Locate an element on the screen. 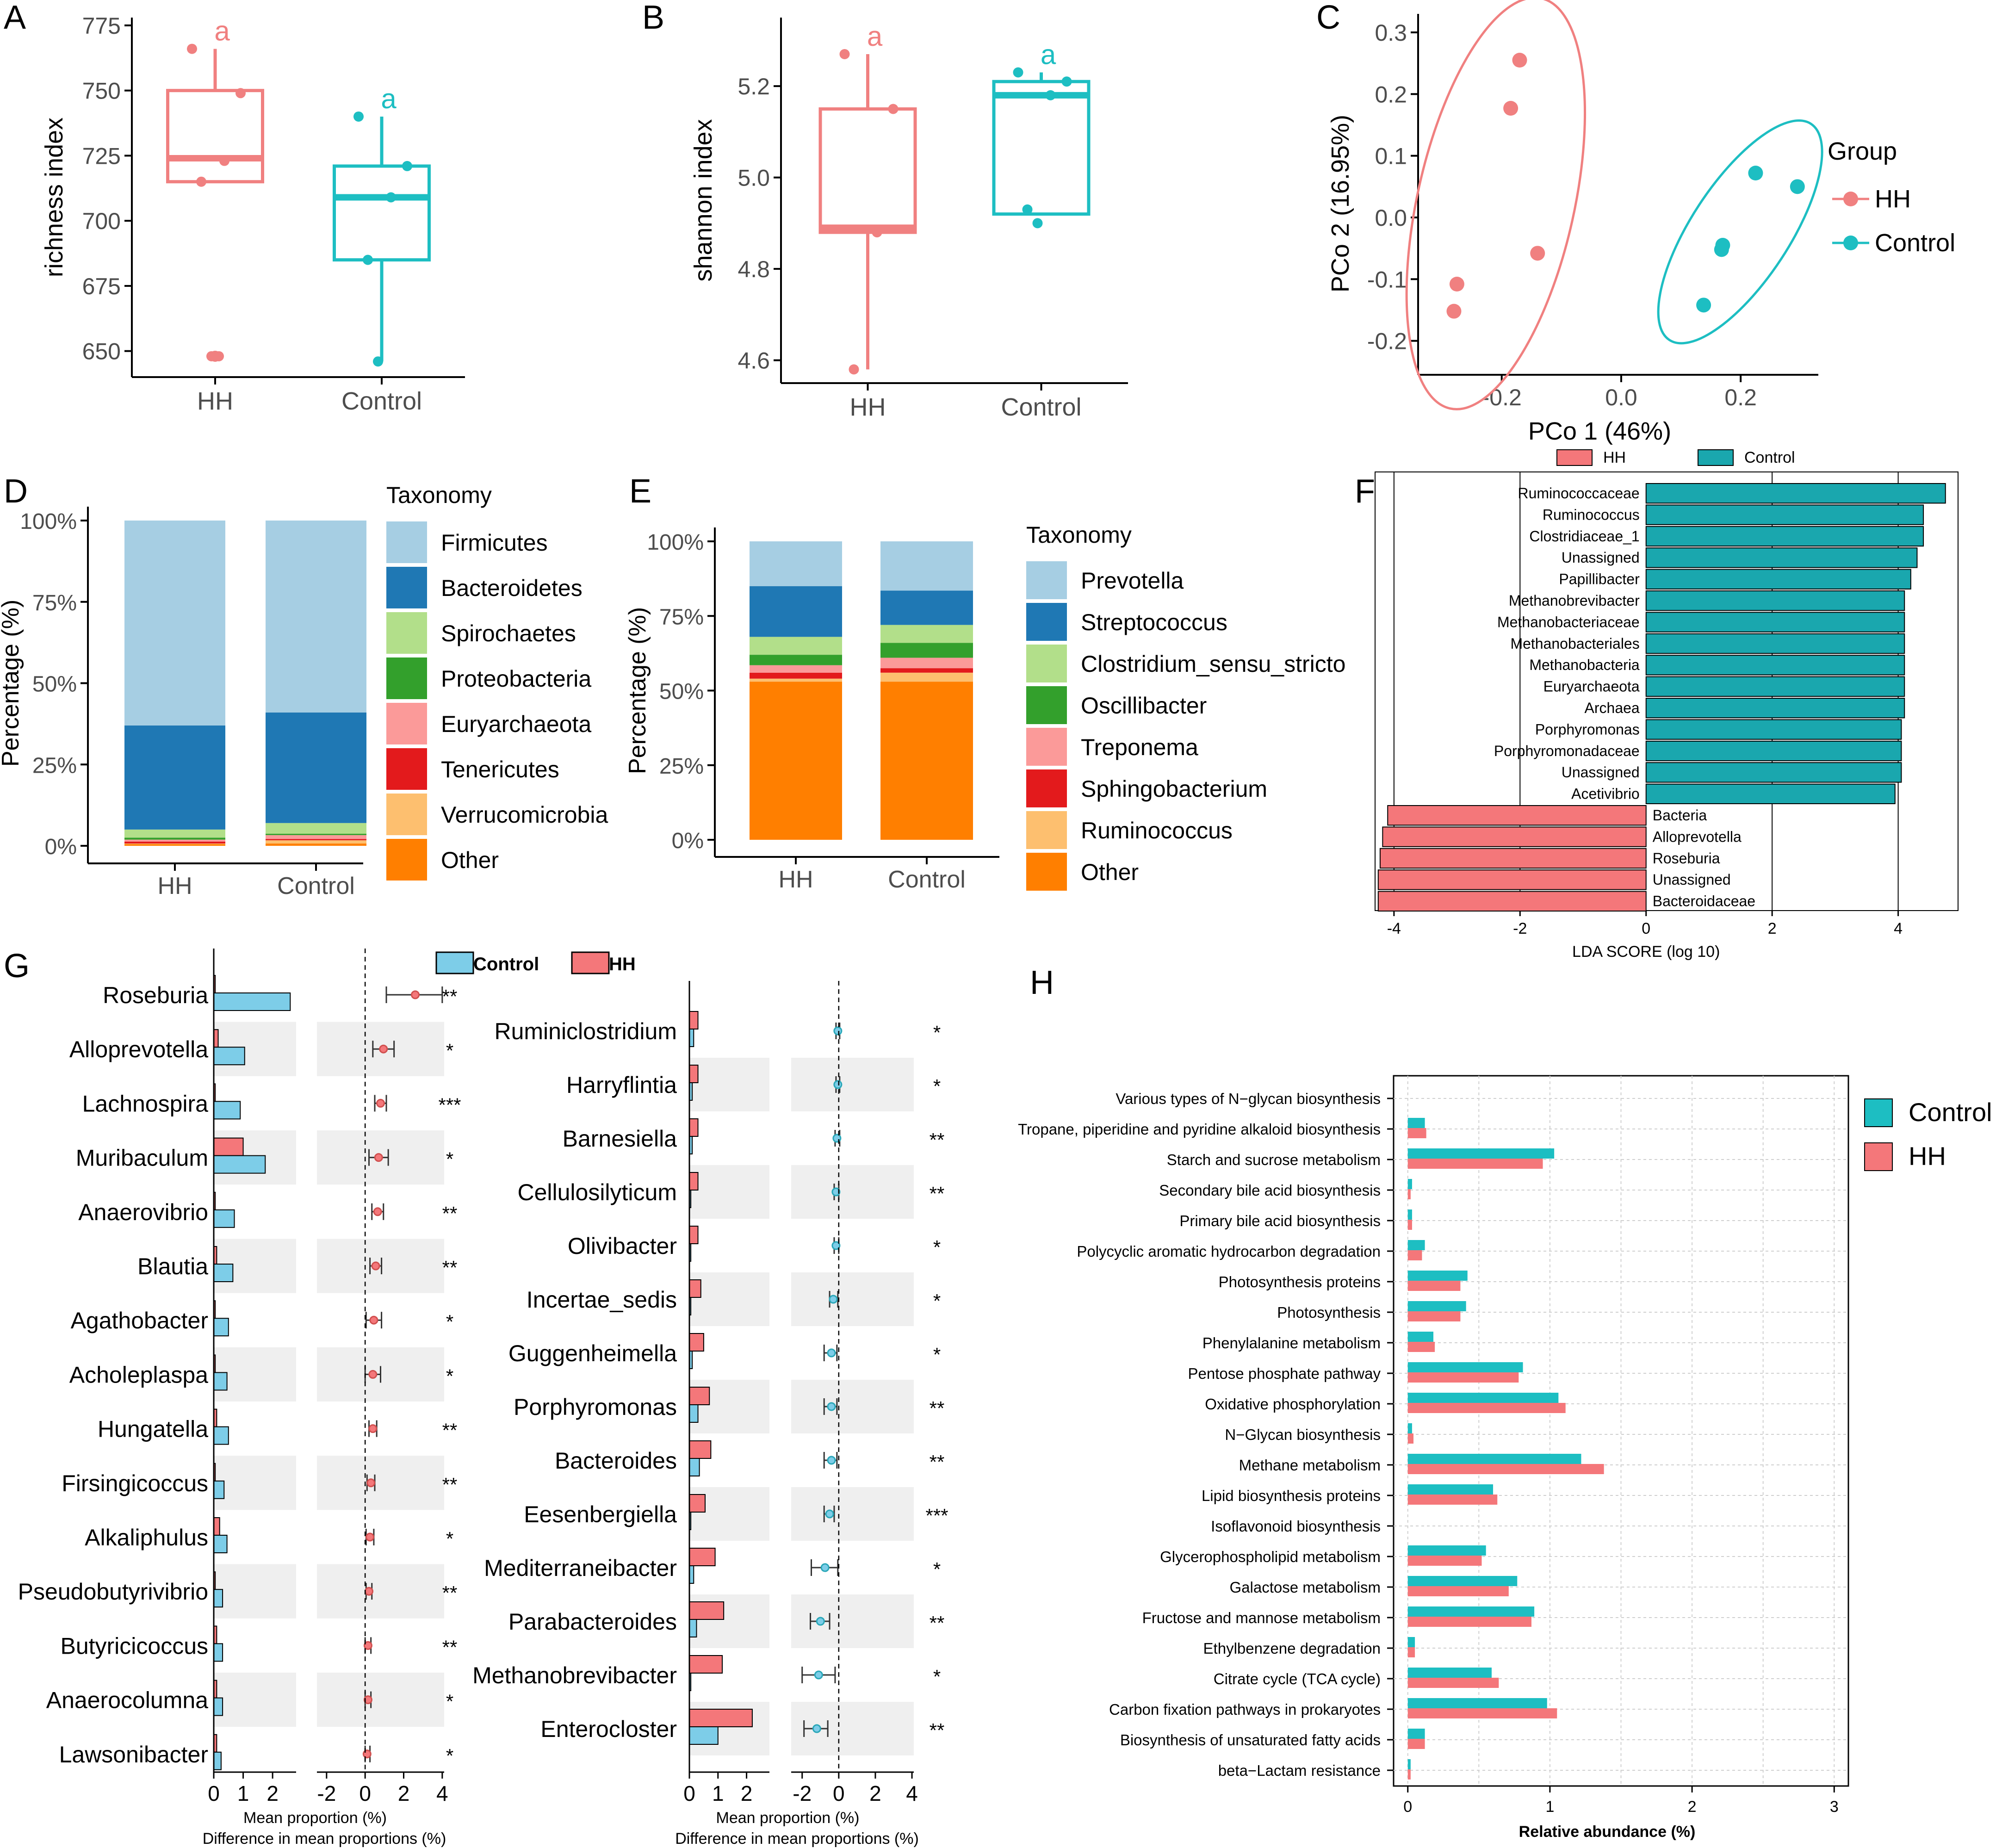  x-tick-label: 2 is located at coordinates (875, 1793).